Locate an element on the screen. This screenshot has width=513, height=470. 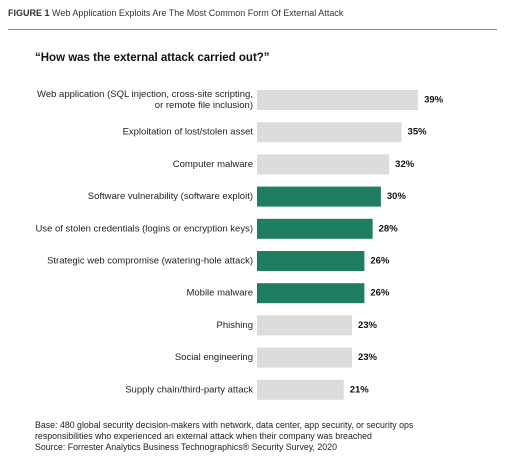
category-label-1-line-2: or remote file inclusion) is located at coordinates (204, 105).